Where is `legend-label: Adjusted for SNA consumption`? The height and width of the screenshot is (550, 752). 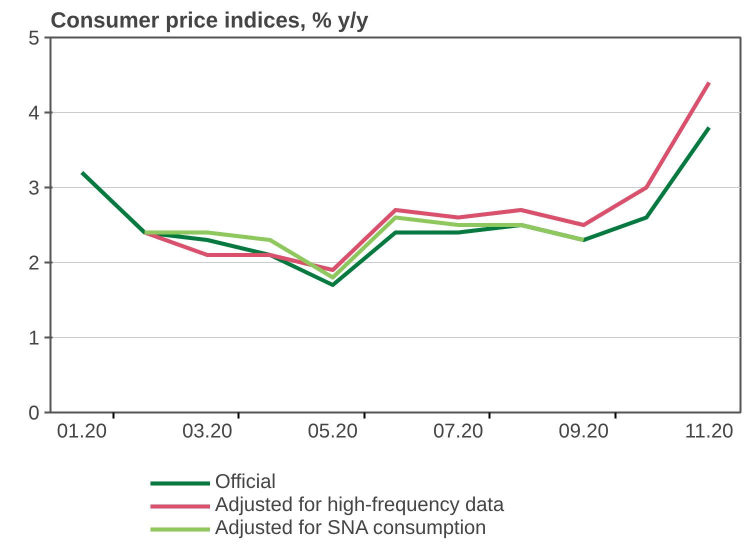 legend-label: Adjusted for SNA consumption is located at coordinates (350, 528).